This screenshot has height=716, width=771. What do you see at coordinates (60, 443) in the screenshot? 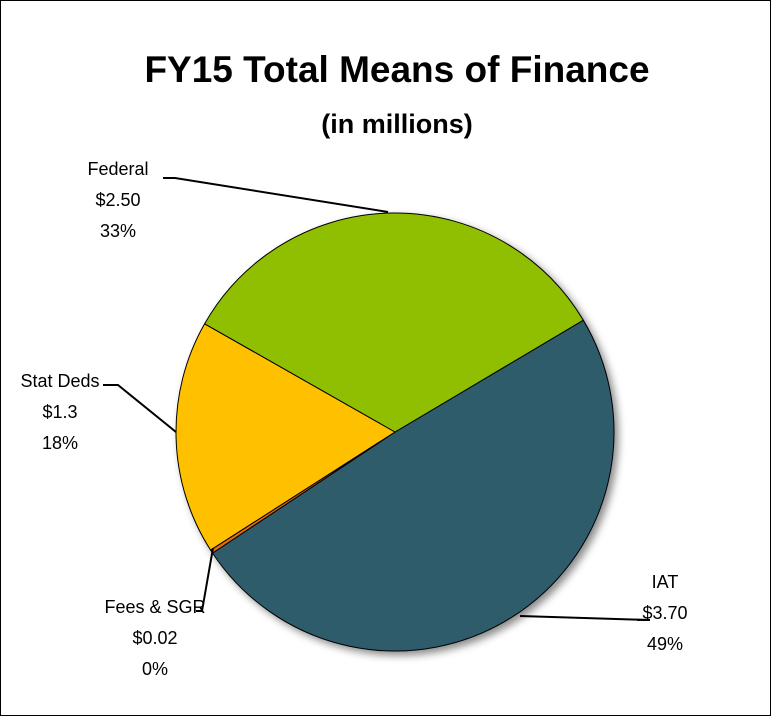
I see `percent-label: 18%` at bounding box center [60, 443].